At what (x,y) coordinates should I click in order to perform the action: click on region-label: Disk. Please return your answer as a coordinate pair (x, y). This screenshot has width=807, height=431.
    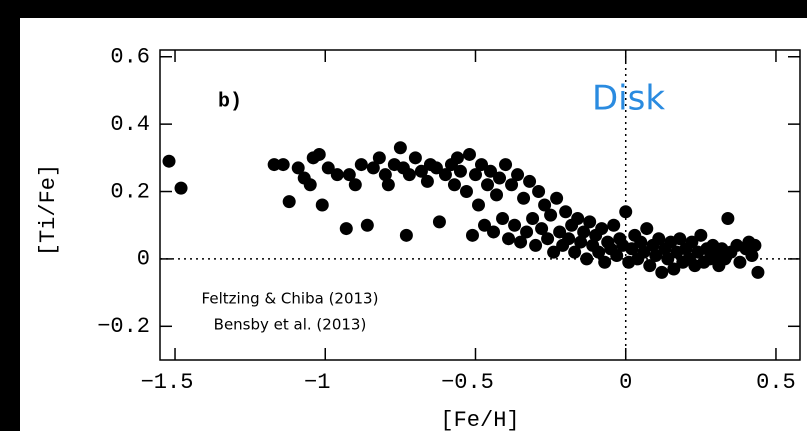
    Looking at the image, I should click on (628, 99).